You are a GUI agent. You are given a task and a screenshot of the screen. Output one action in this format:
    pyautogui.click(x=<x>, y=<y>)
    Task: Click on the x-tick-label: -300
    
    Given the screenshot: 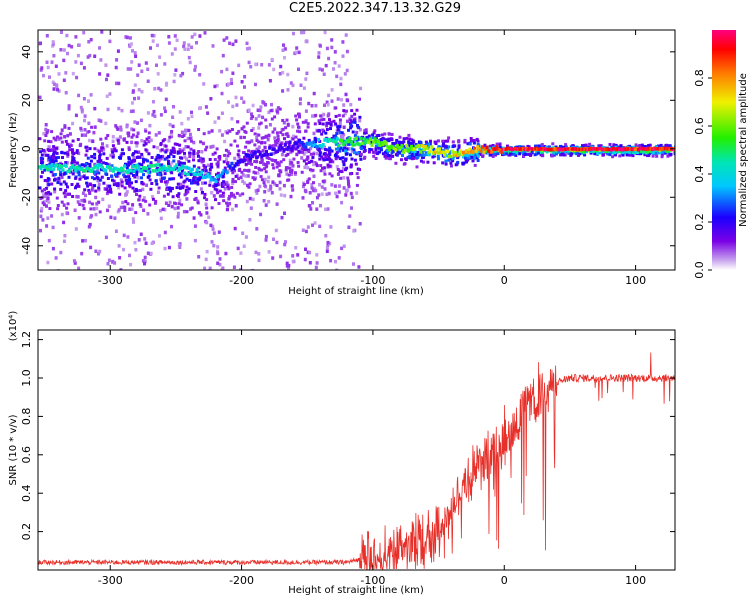 What is the action you would take?
    pyautogui.click(x=110, y=580)
    